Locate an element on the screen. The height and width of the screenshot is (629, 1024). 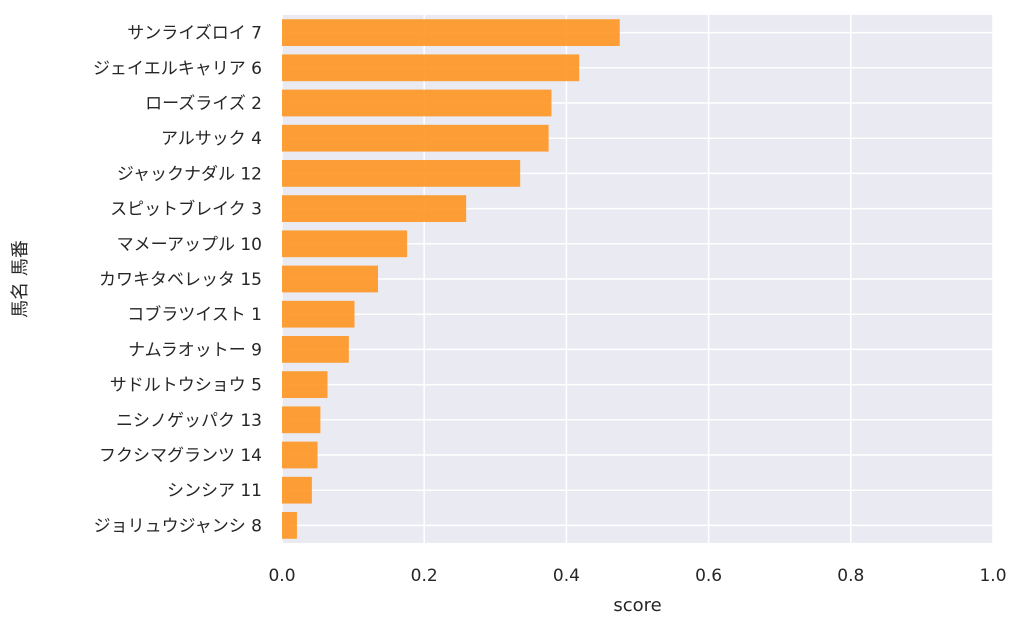
x-tick-label: 0.8 is located at coordinates (850, 576).